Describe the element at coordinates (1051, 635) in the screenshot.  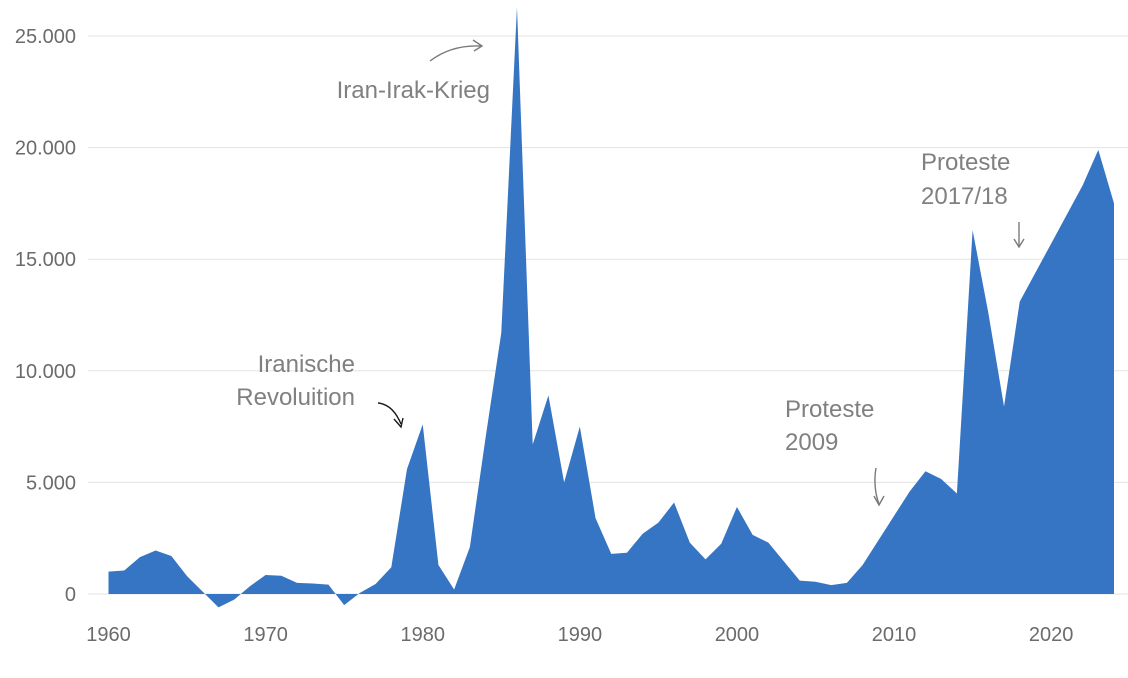
I see `x-tick-label: 2020` at that location.